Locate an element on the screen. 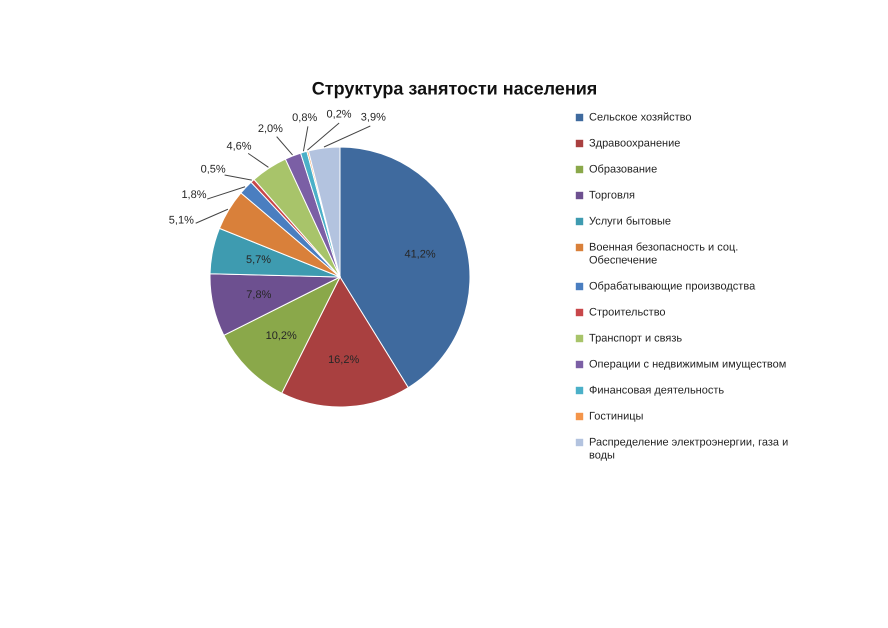  data-label: 0,2% is located at coordinates (339, 114).